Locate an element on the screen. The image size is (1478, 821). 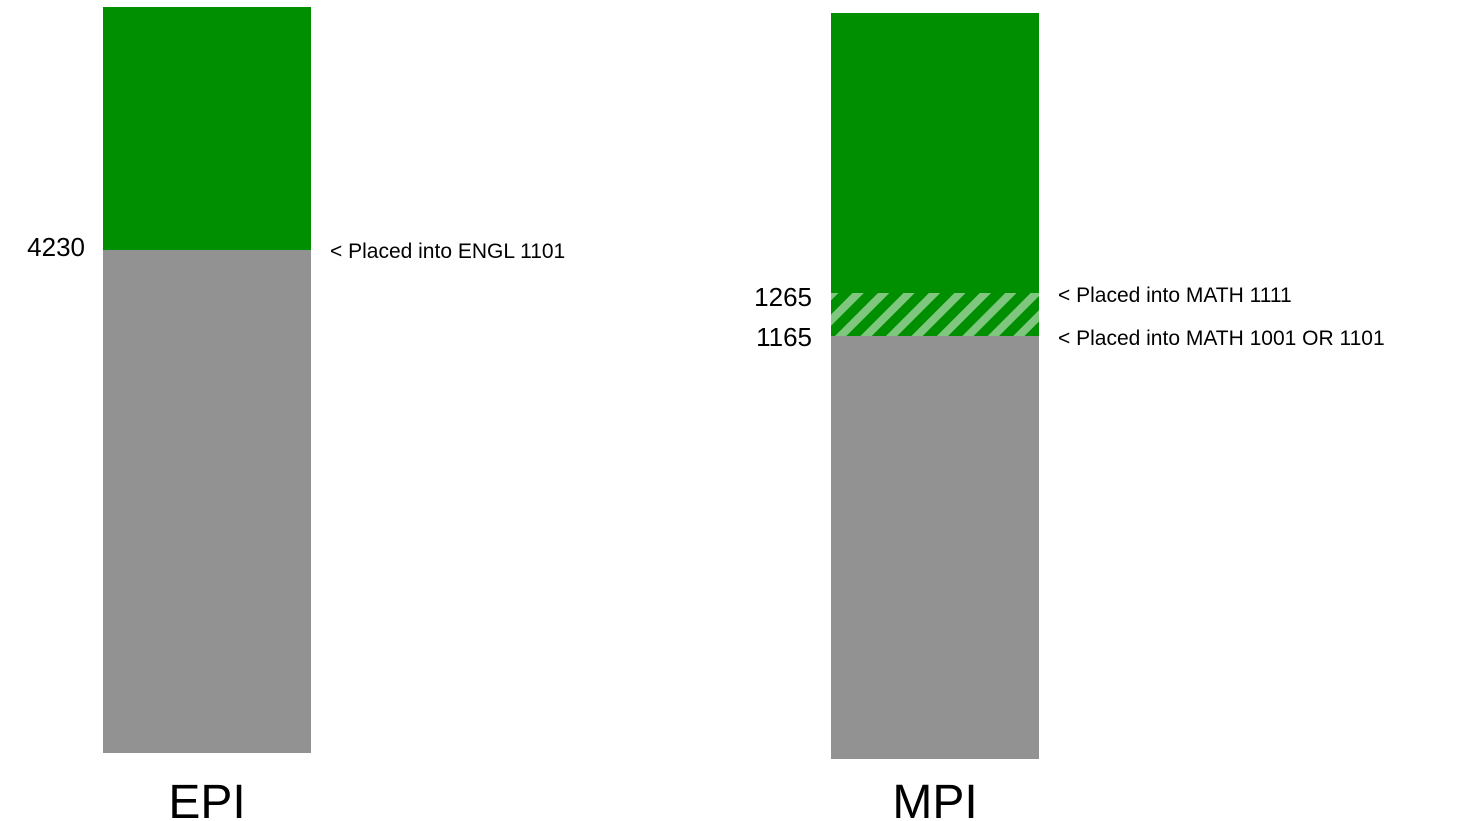
mpi-bar-lower-segment is located at coordinates (935, 547).